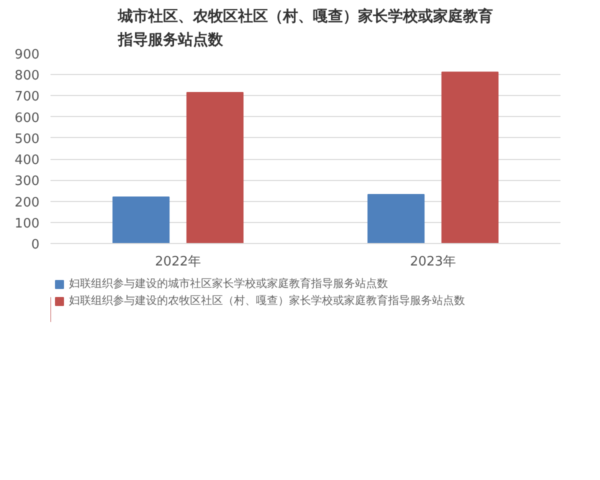 The height and width of the screenshot is (480, 600). What do you see at coordinates (267, 300) in the screenshot?
I see `legend-label: 妇联组织参与建设的农牧区社区（村、嘎查）家长学校或家庭教育指导服务站点数` at bounding box center [267, 300].